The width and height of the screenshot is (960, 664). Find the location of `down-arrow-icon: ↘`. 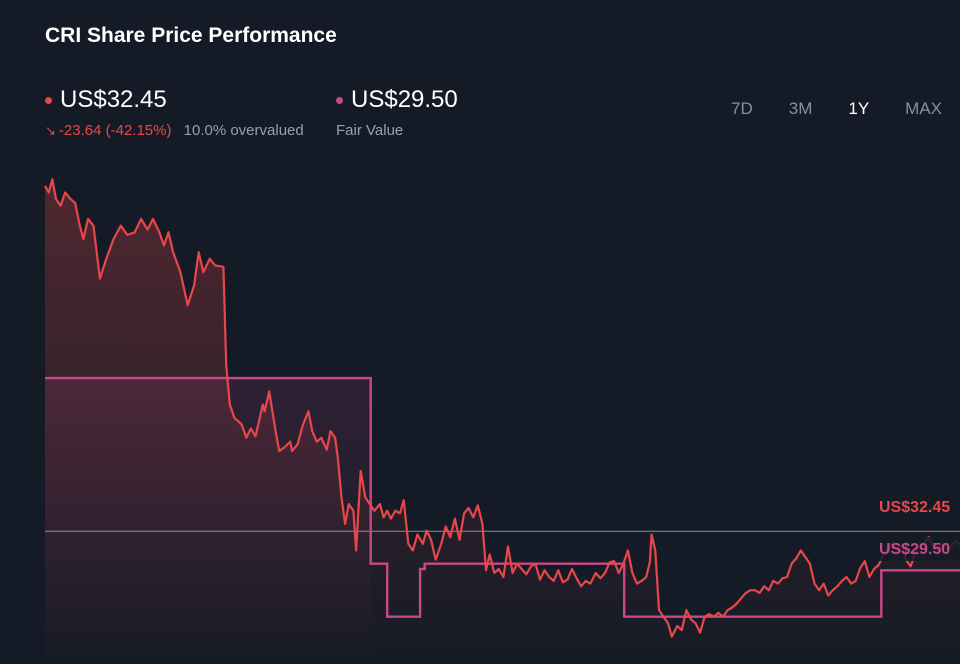

down-arrow-icon: ↘ is located at coordinates (50, 130).